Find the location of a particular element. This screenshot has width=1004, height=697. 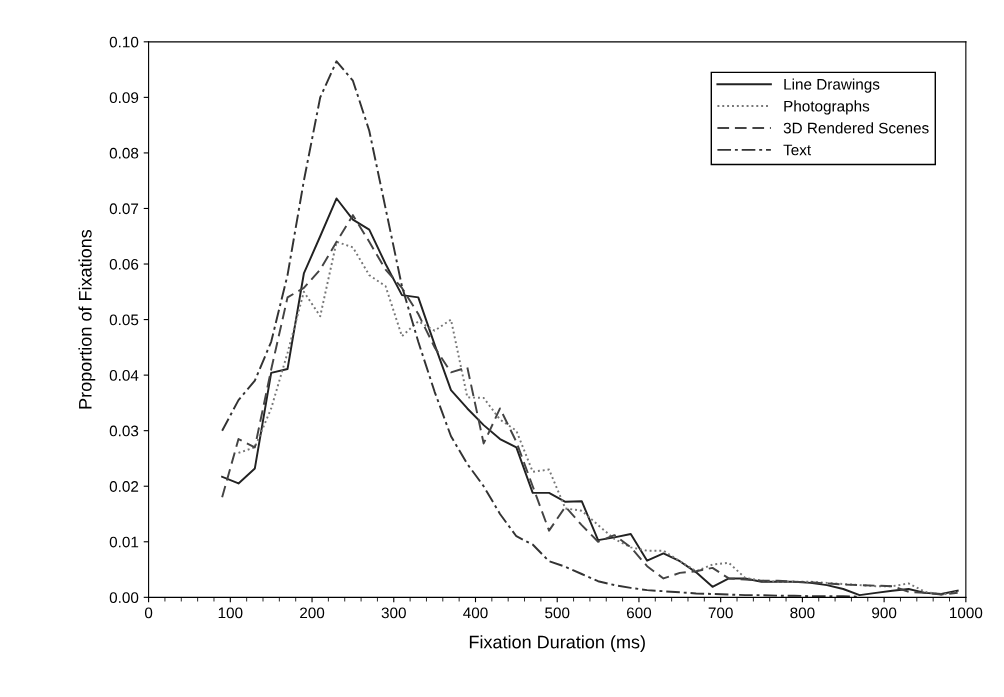

x-tick-label: 700 is located at coordinates (720, 613).